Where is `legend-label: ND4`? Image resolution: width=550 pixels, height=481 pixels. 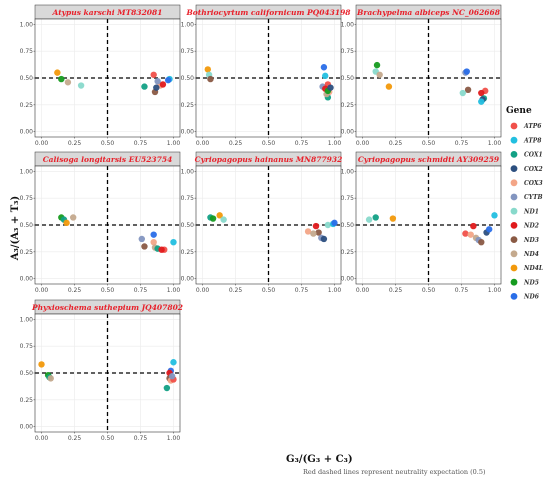
legend-label: ND4 is located at coordinates (531, 254).